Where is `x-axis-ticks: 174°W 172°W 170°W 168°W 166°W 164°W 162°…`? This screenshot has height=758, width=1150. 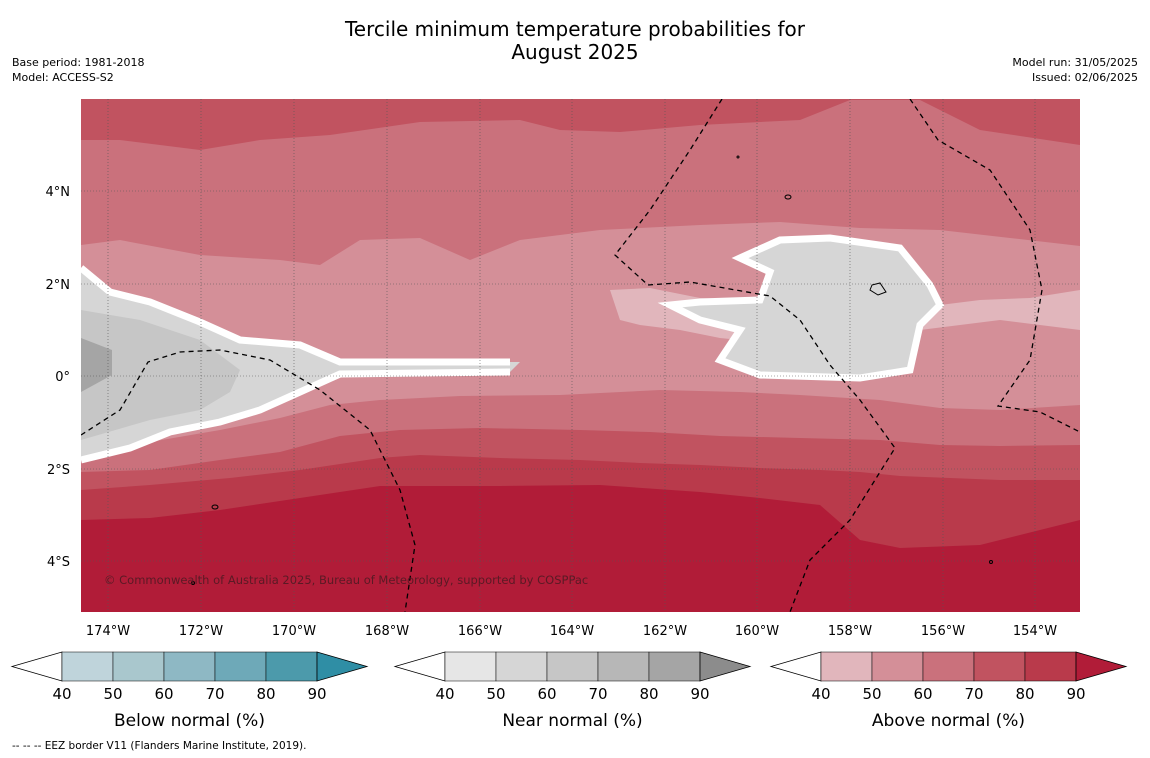 x-axis-ticks: 174°W 172°W 170°W 168°W 166°W 164°W 162°… is located at coordinates (571, 631).